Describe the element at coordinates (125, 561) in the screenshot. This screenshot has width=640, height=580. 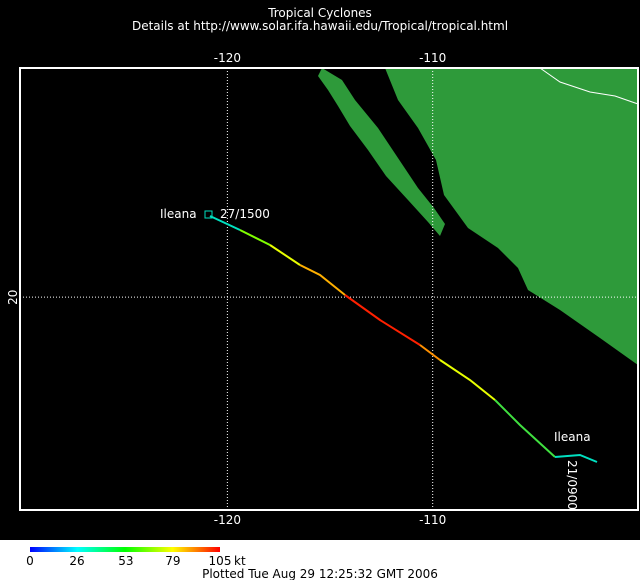
I see `colorbar-label: 53` at that location.